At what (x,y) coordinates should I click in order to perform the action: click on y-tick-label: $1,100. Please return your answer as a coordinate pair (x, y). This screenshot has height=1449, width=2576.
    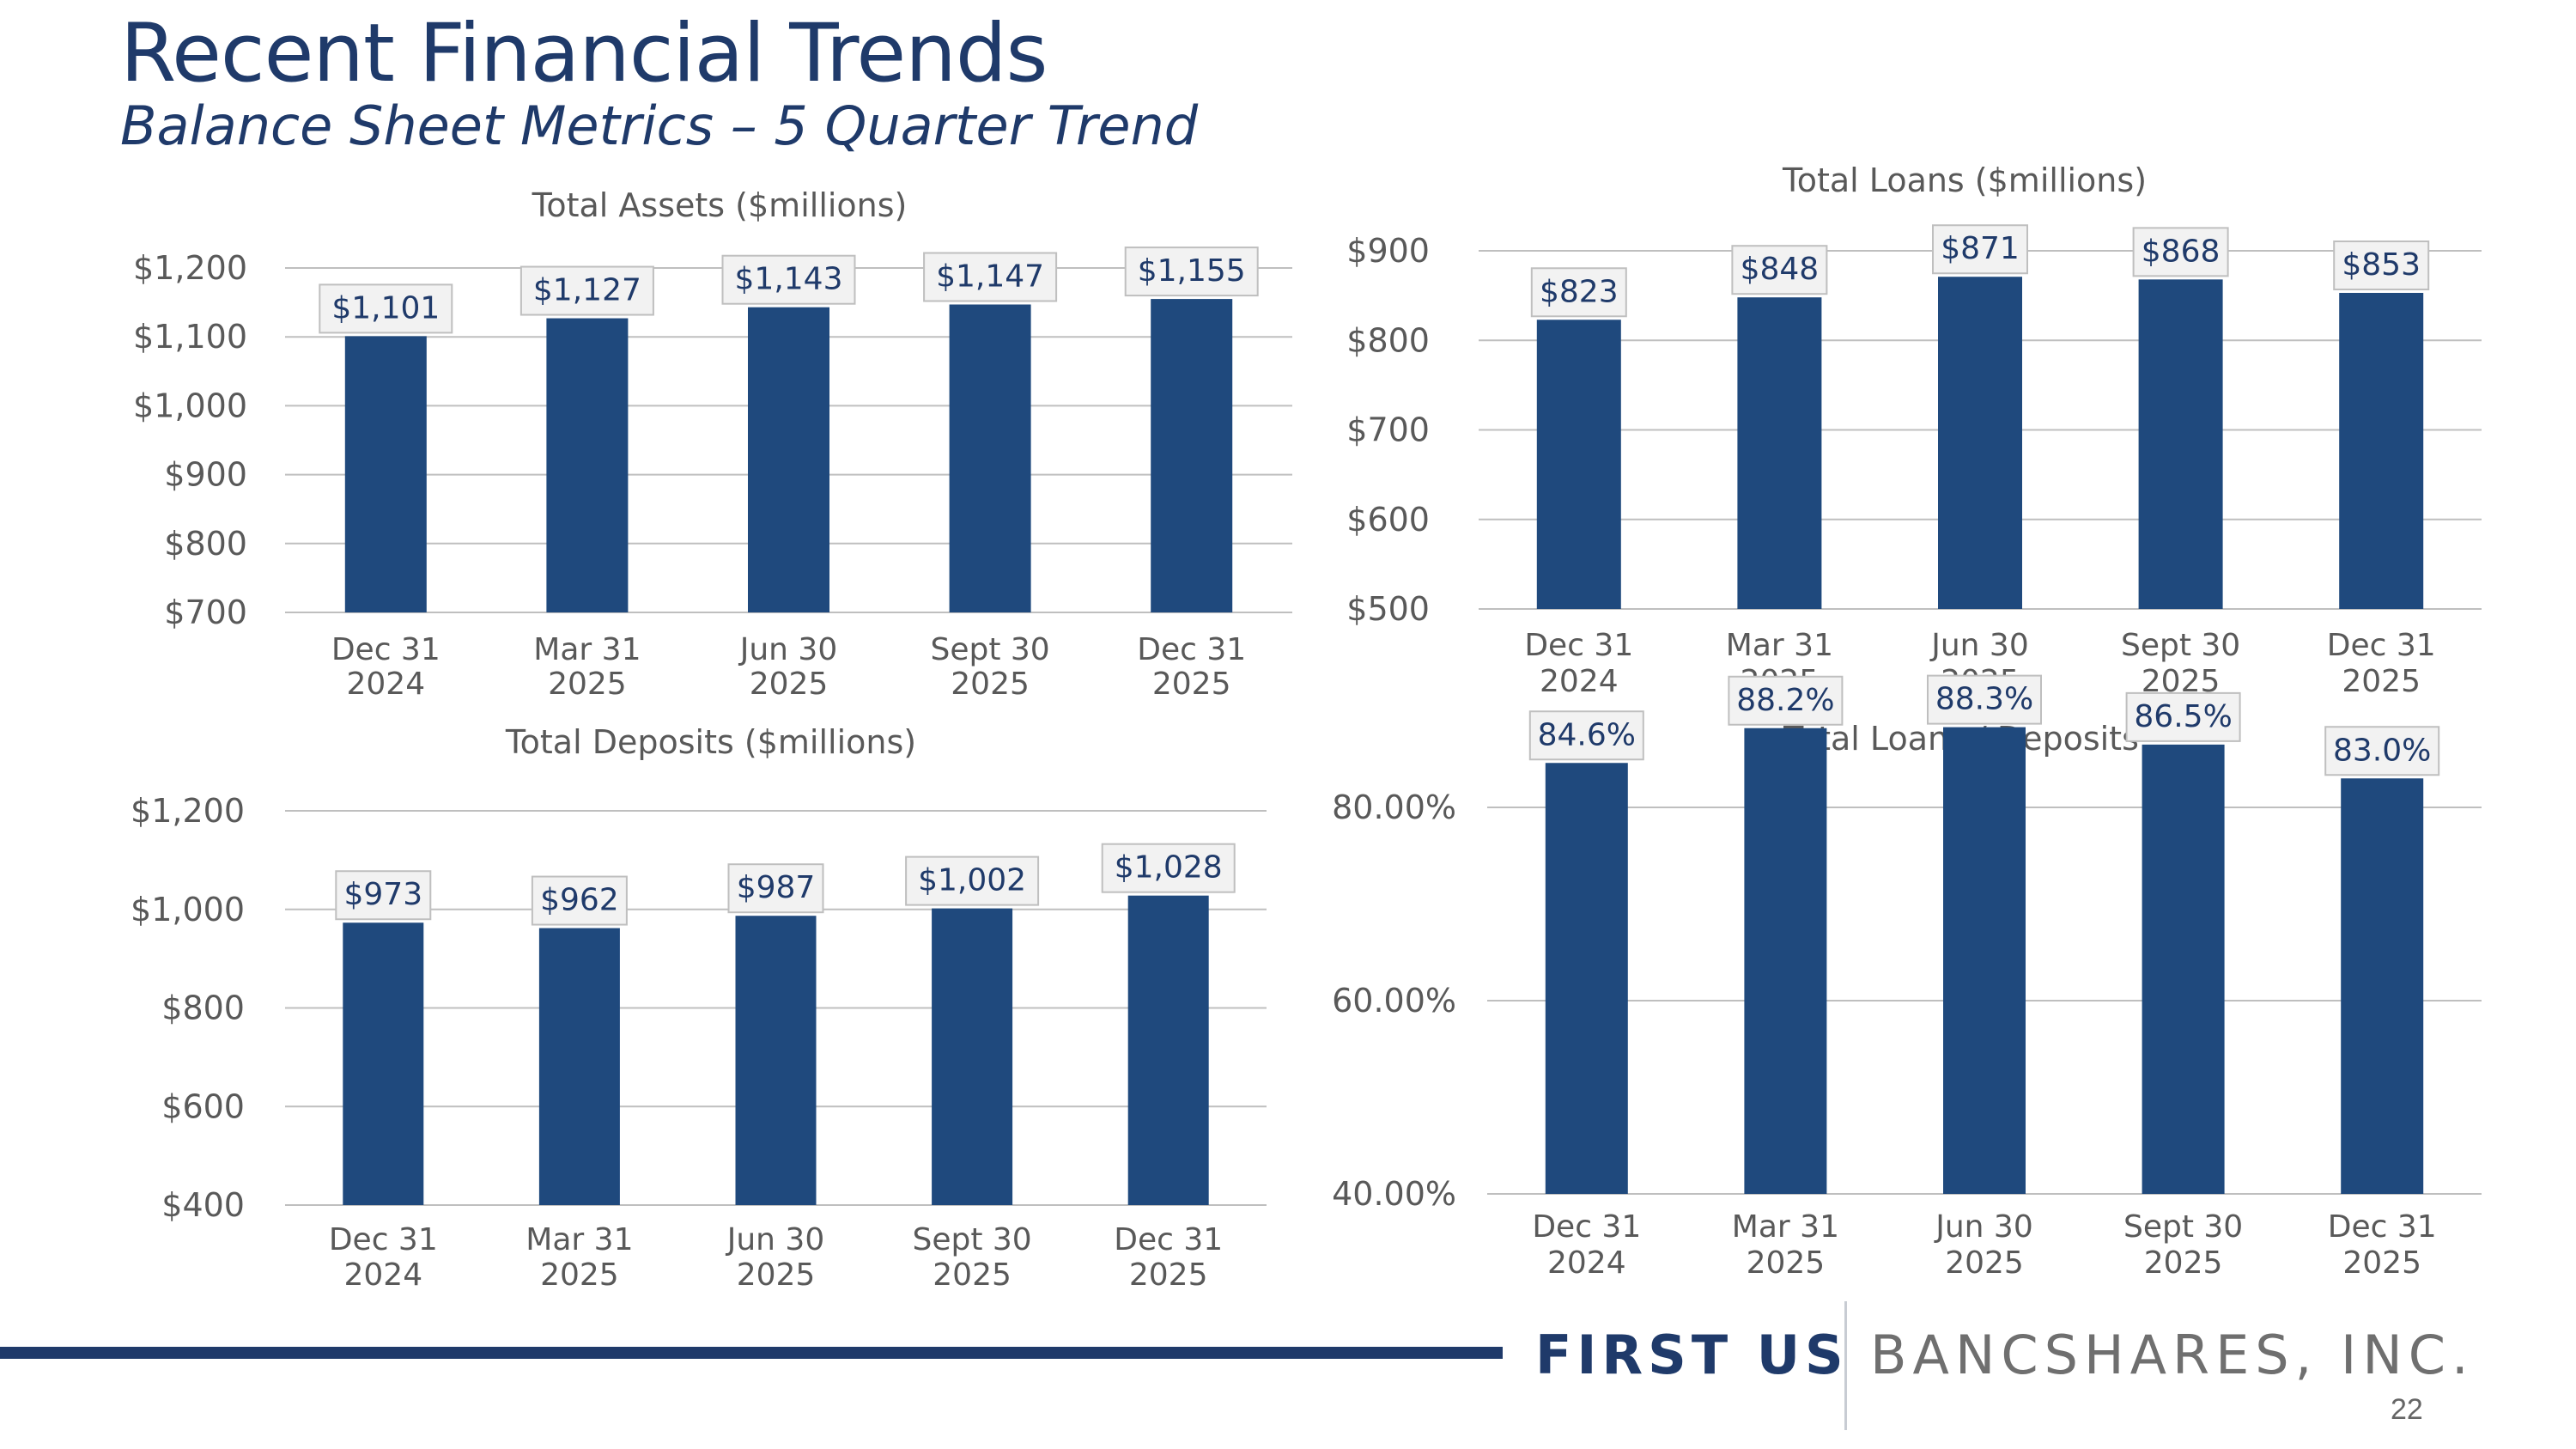
    Looking at the image, I should click on (190, 337).